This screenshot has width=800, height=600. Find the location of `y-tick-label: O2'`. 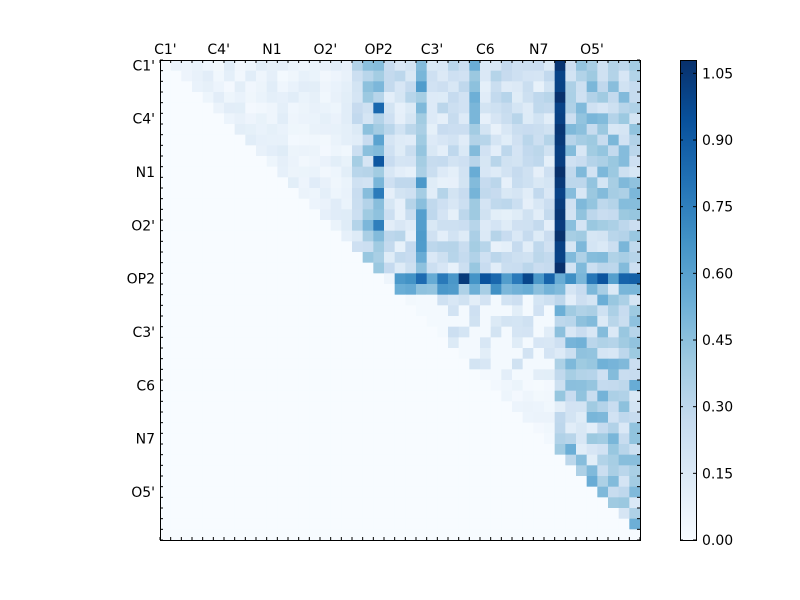

y-tick-label: O2' is located at coordinates (143, 226).